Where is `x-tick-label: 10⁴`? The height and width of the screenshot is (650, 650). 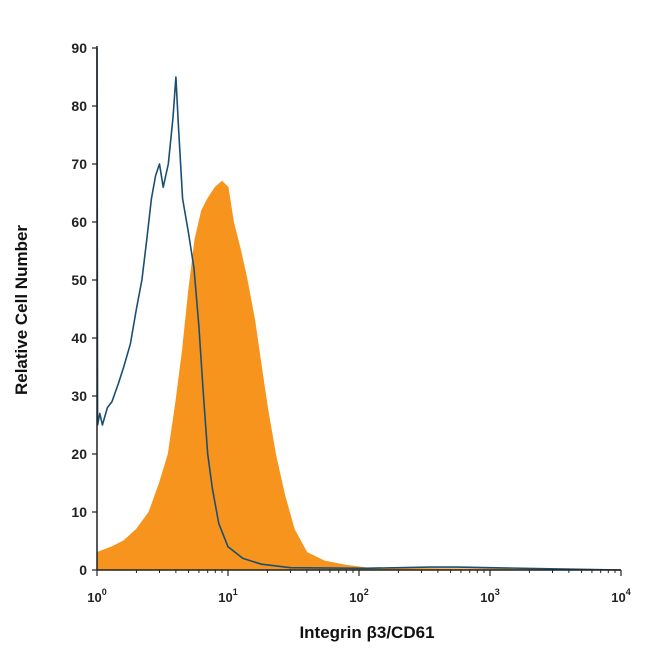
x-tick-label: 10⁴ is located at coordinates (620, 596).